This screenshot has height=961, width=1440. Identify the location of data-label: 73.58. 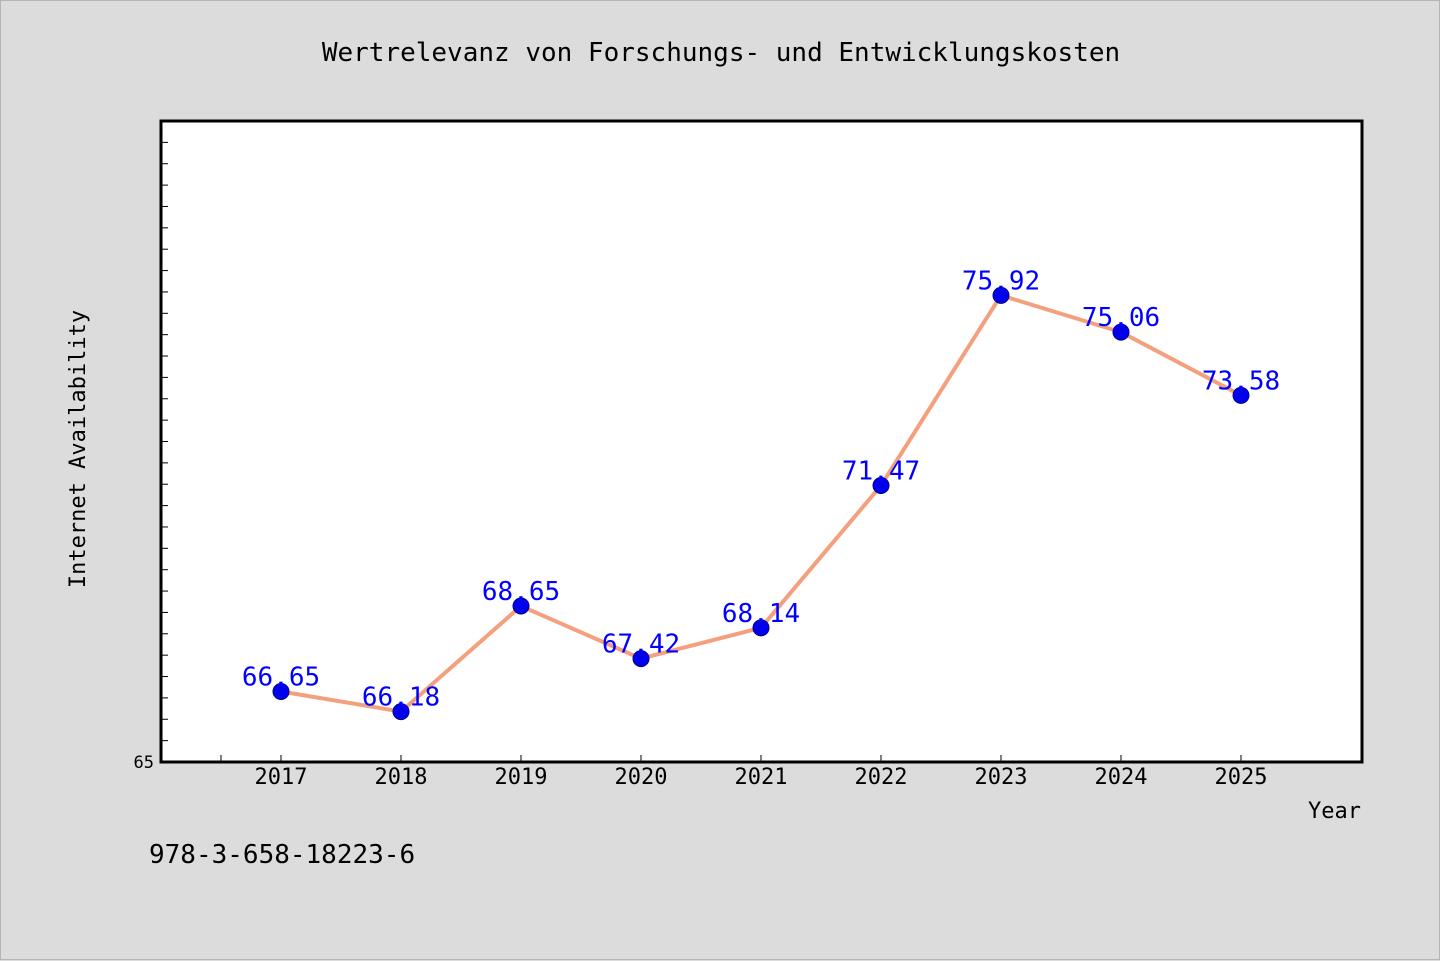
(1241, 381).